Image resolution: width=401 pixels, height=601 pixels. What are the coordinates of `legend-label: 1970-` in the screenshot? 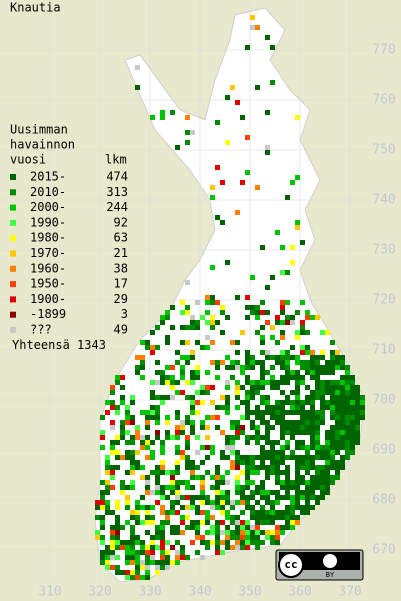 It's located at (48, 253).